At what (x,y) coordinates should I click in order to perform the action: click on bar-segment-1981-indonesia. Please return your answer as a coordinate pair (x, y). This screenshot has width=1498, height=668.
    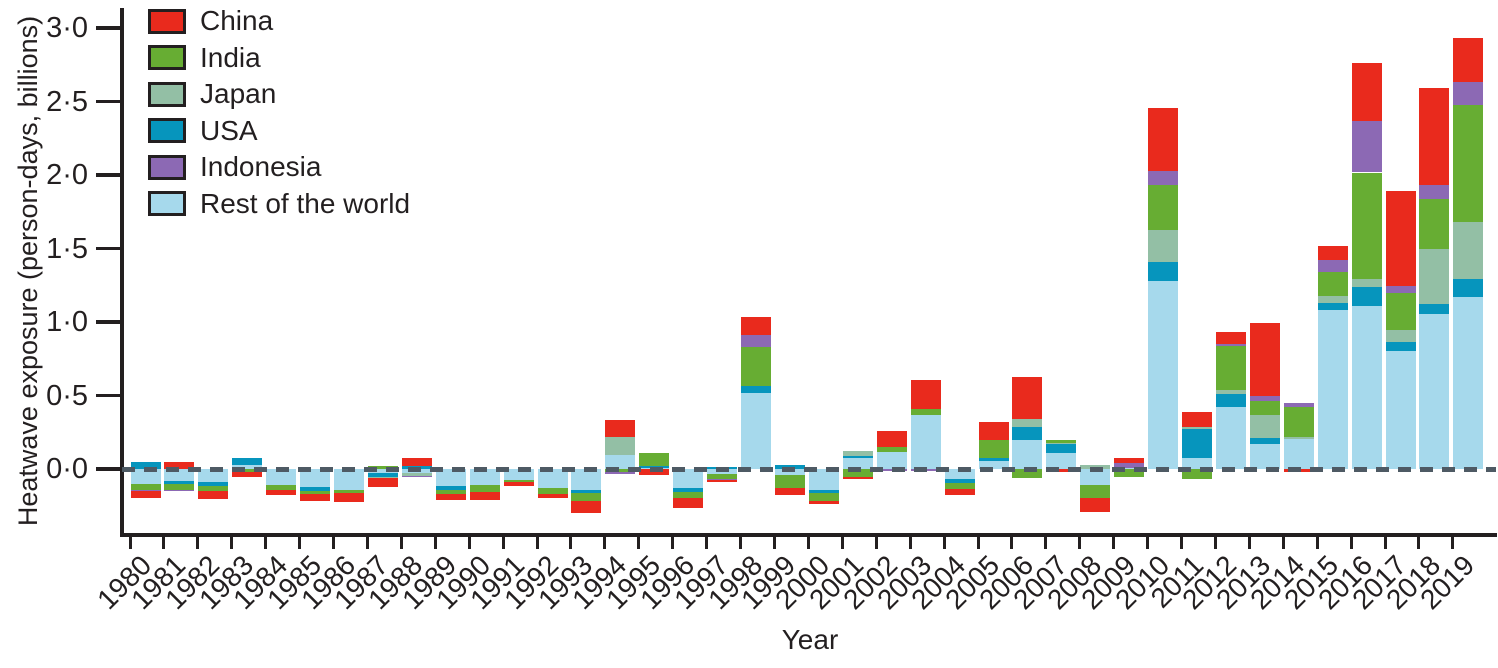
    Looking at the image, I should click on (179, 490).